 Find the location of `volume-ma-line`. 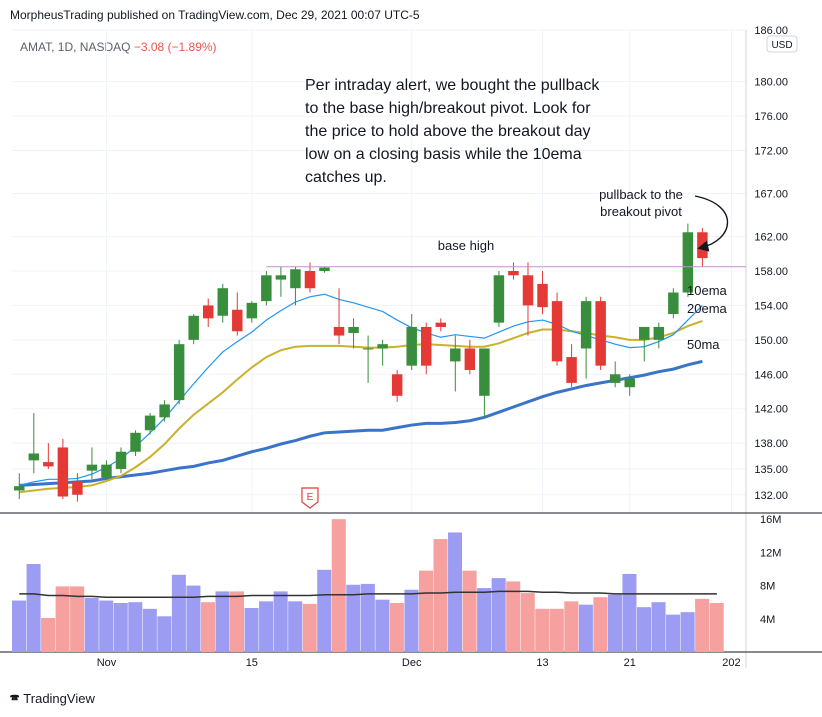

volume-ma-line is located at coordinates (368, 594).